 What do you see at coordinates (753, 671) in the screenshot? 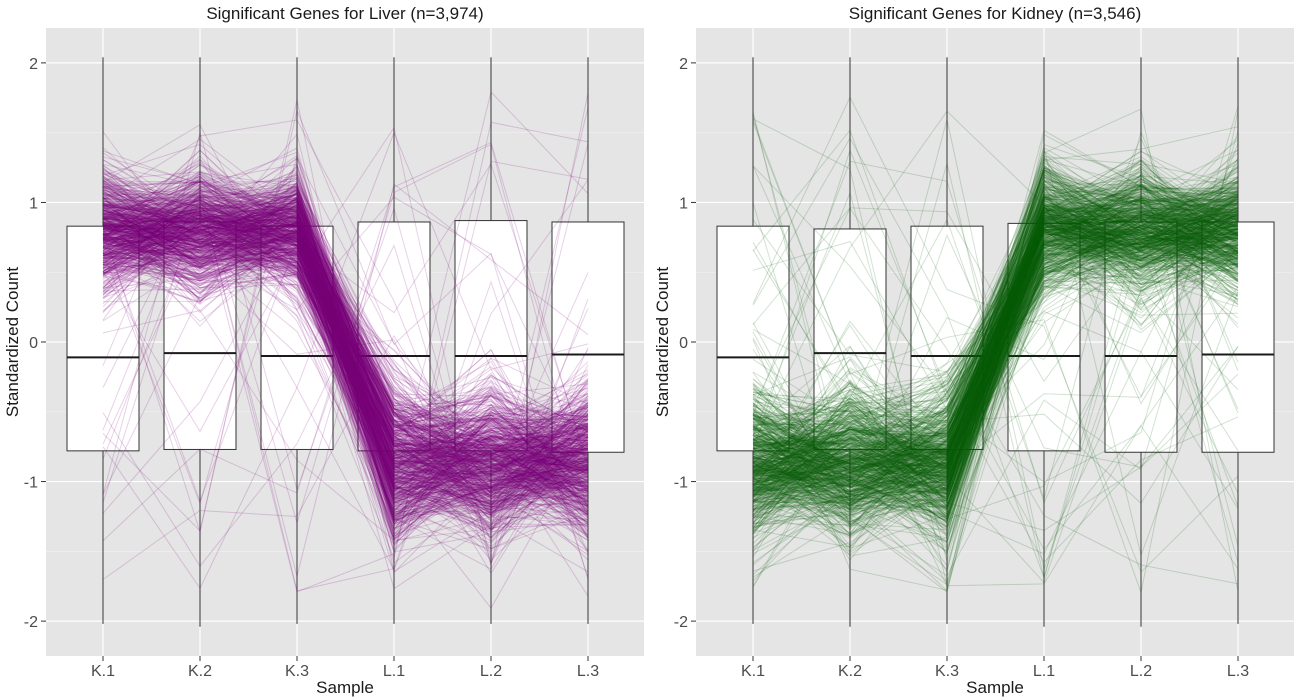
I see `x-tick-label: K.1` at bounding box center [753, 671].